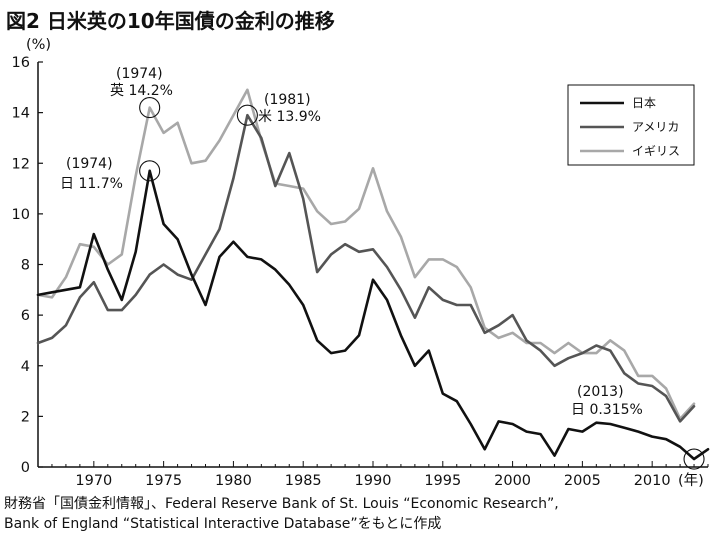 Image resolution: width=716 pixels, height=538 pixels. Describe the element at coordinates (141, 90) in the screenshot. I see `annotation-value: 英 14.2%` at that location.